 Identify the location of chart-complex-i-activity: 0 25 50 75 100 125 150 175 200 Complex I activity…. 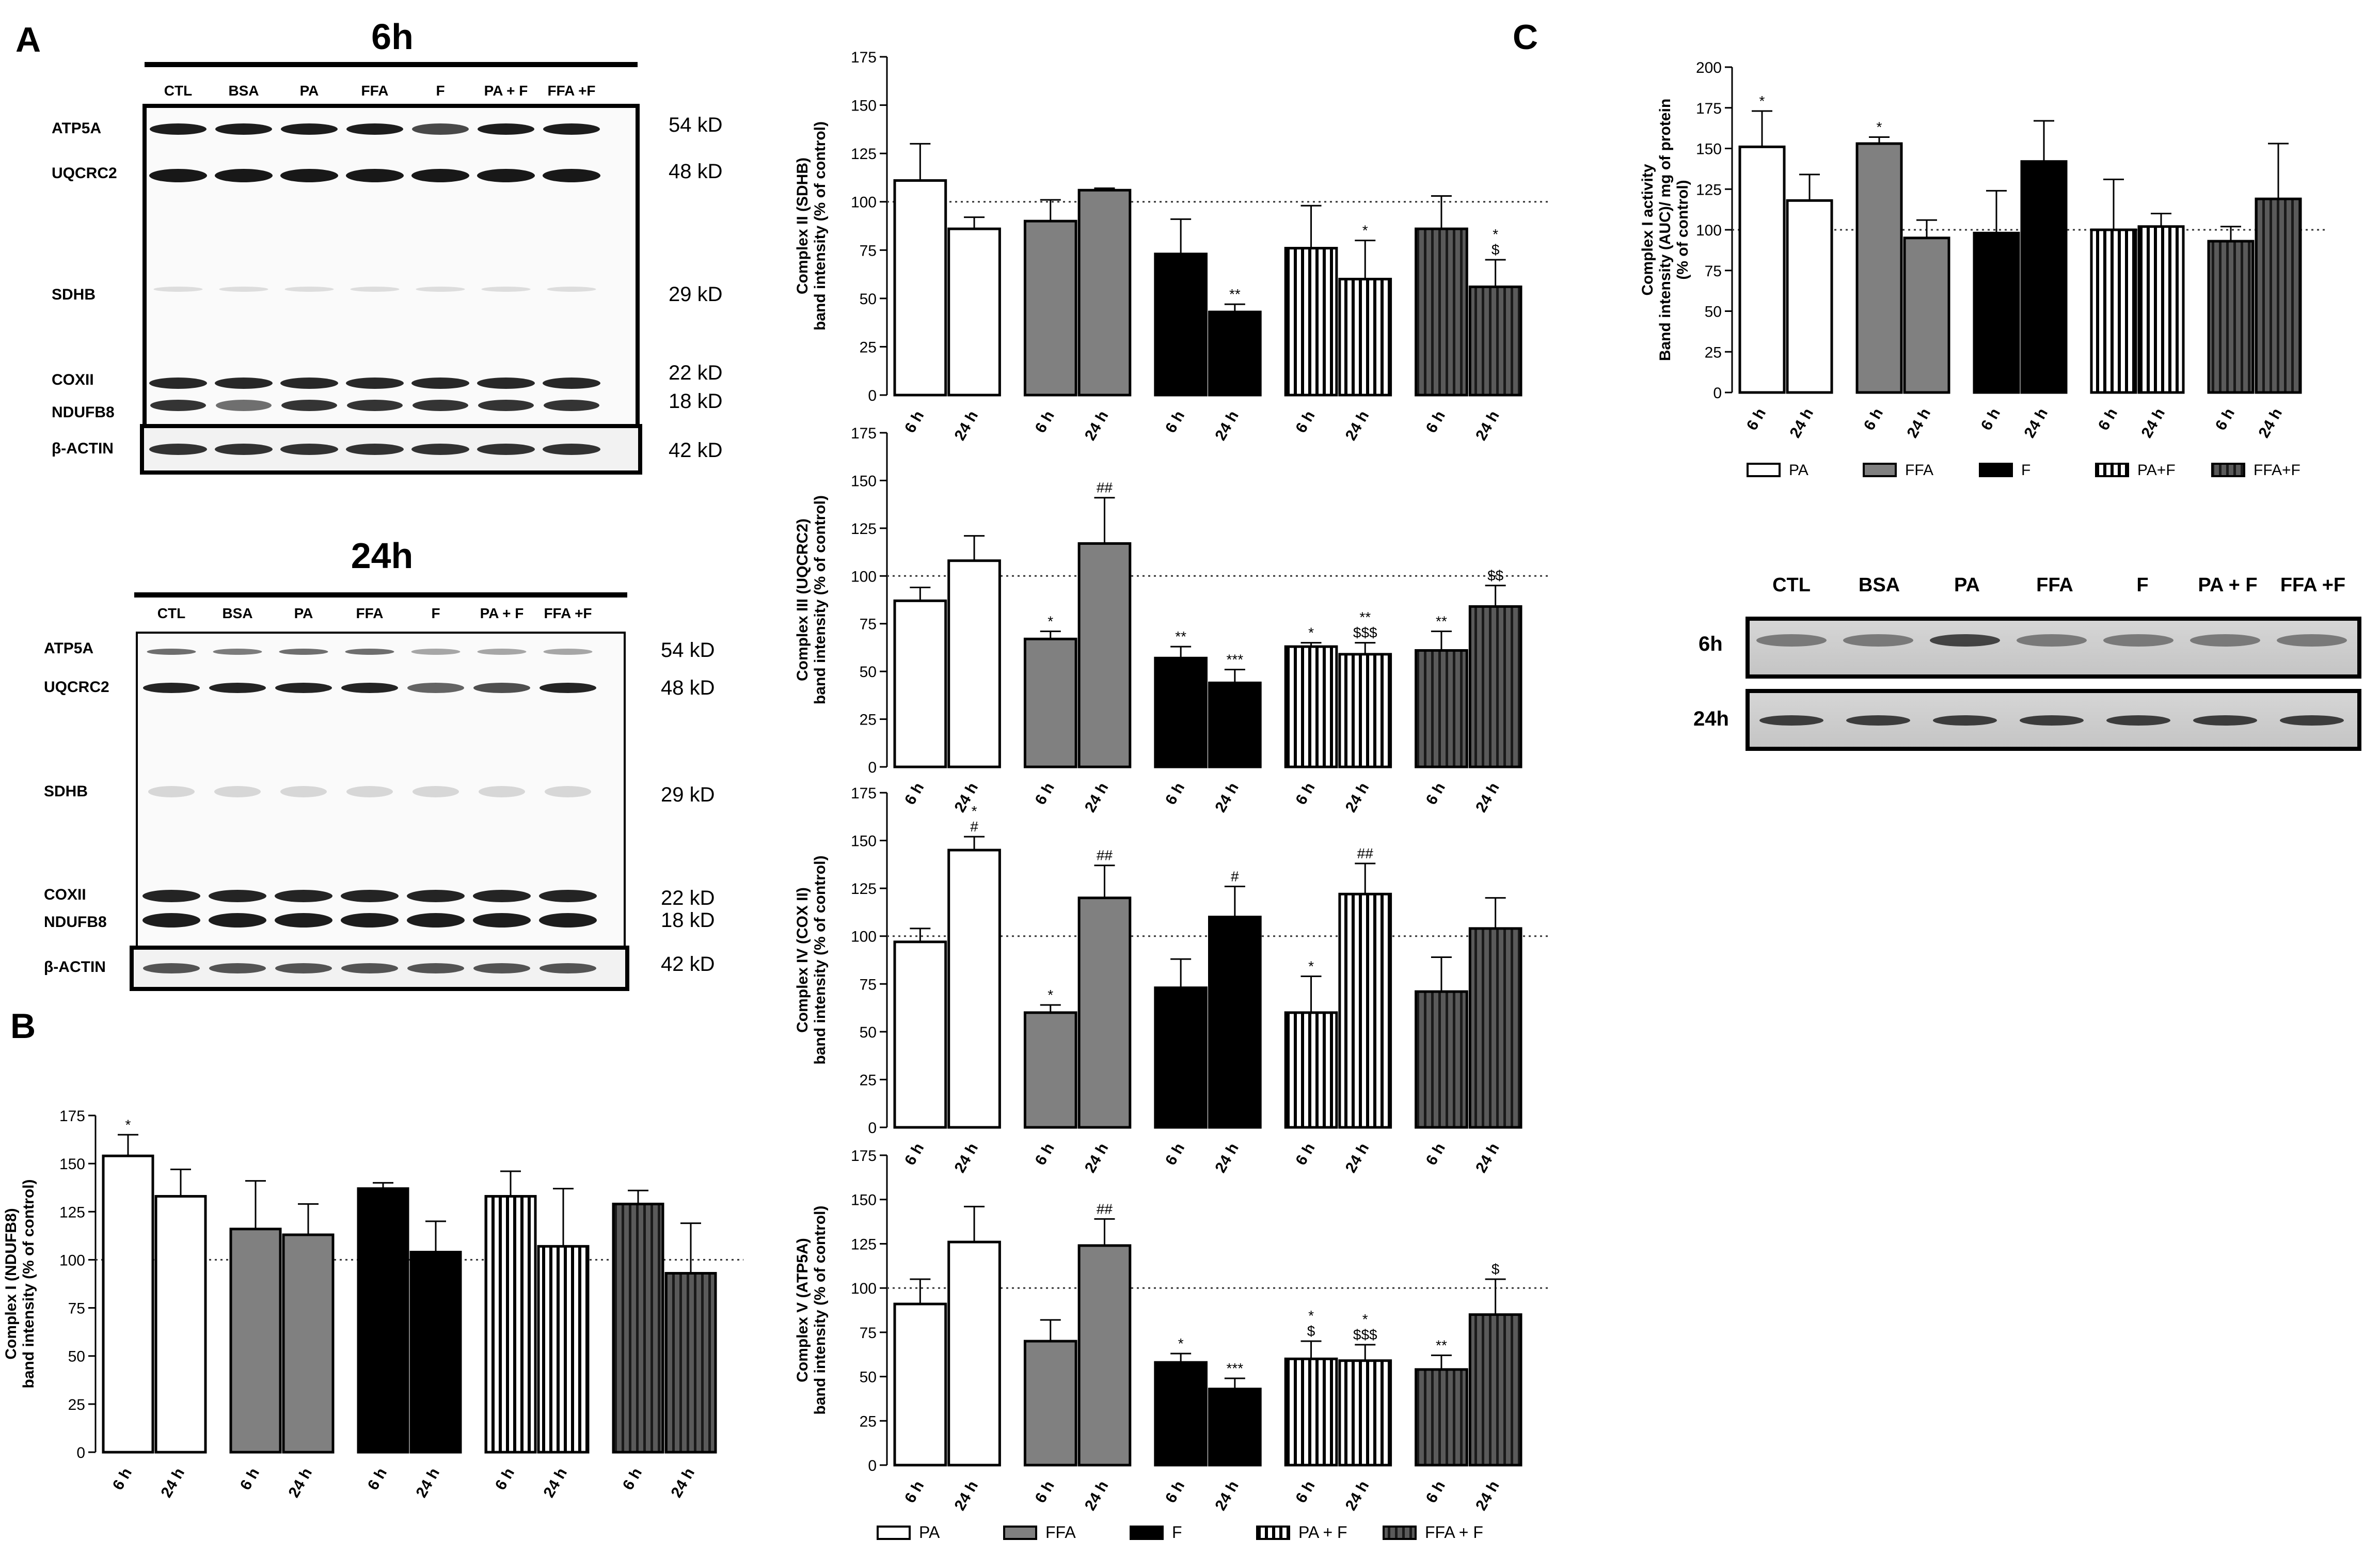
(1984, 250).